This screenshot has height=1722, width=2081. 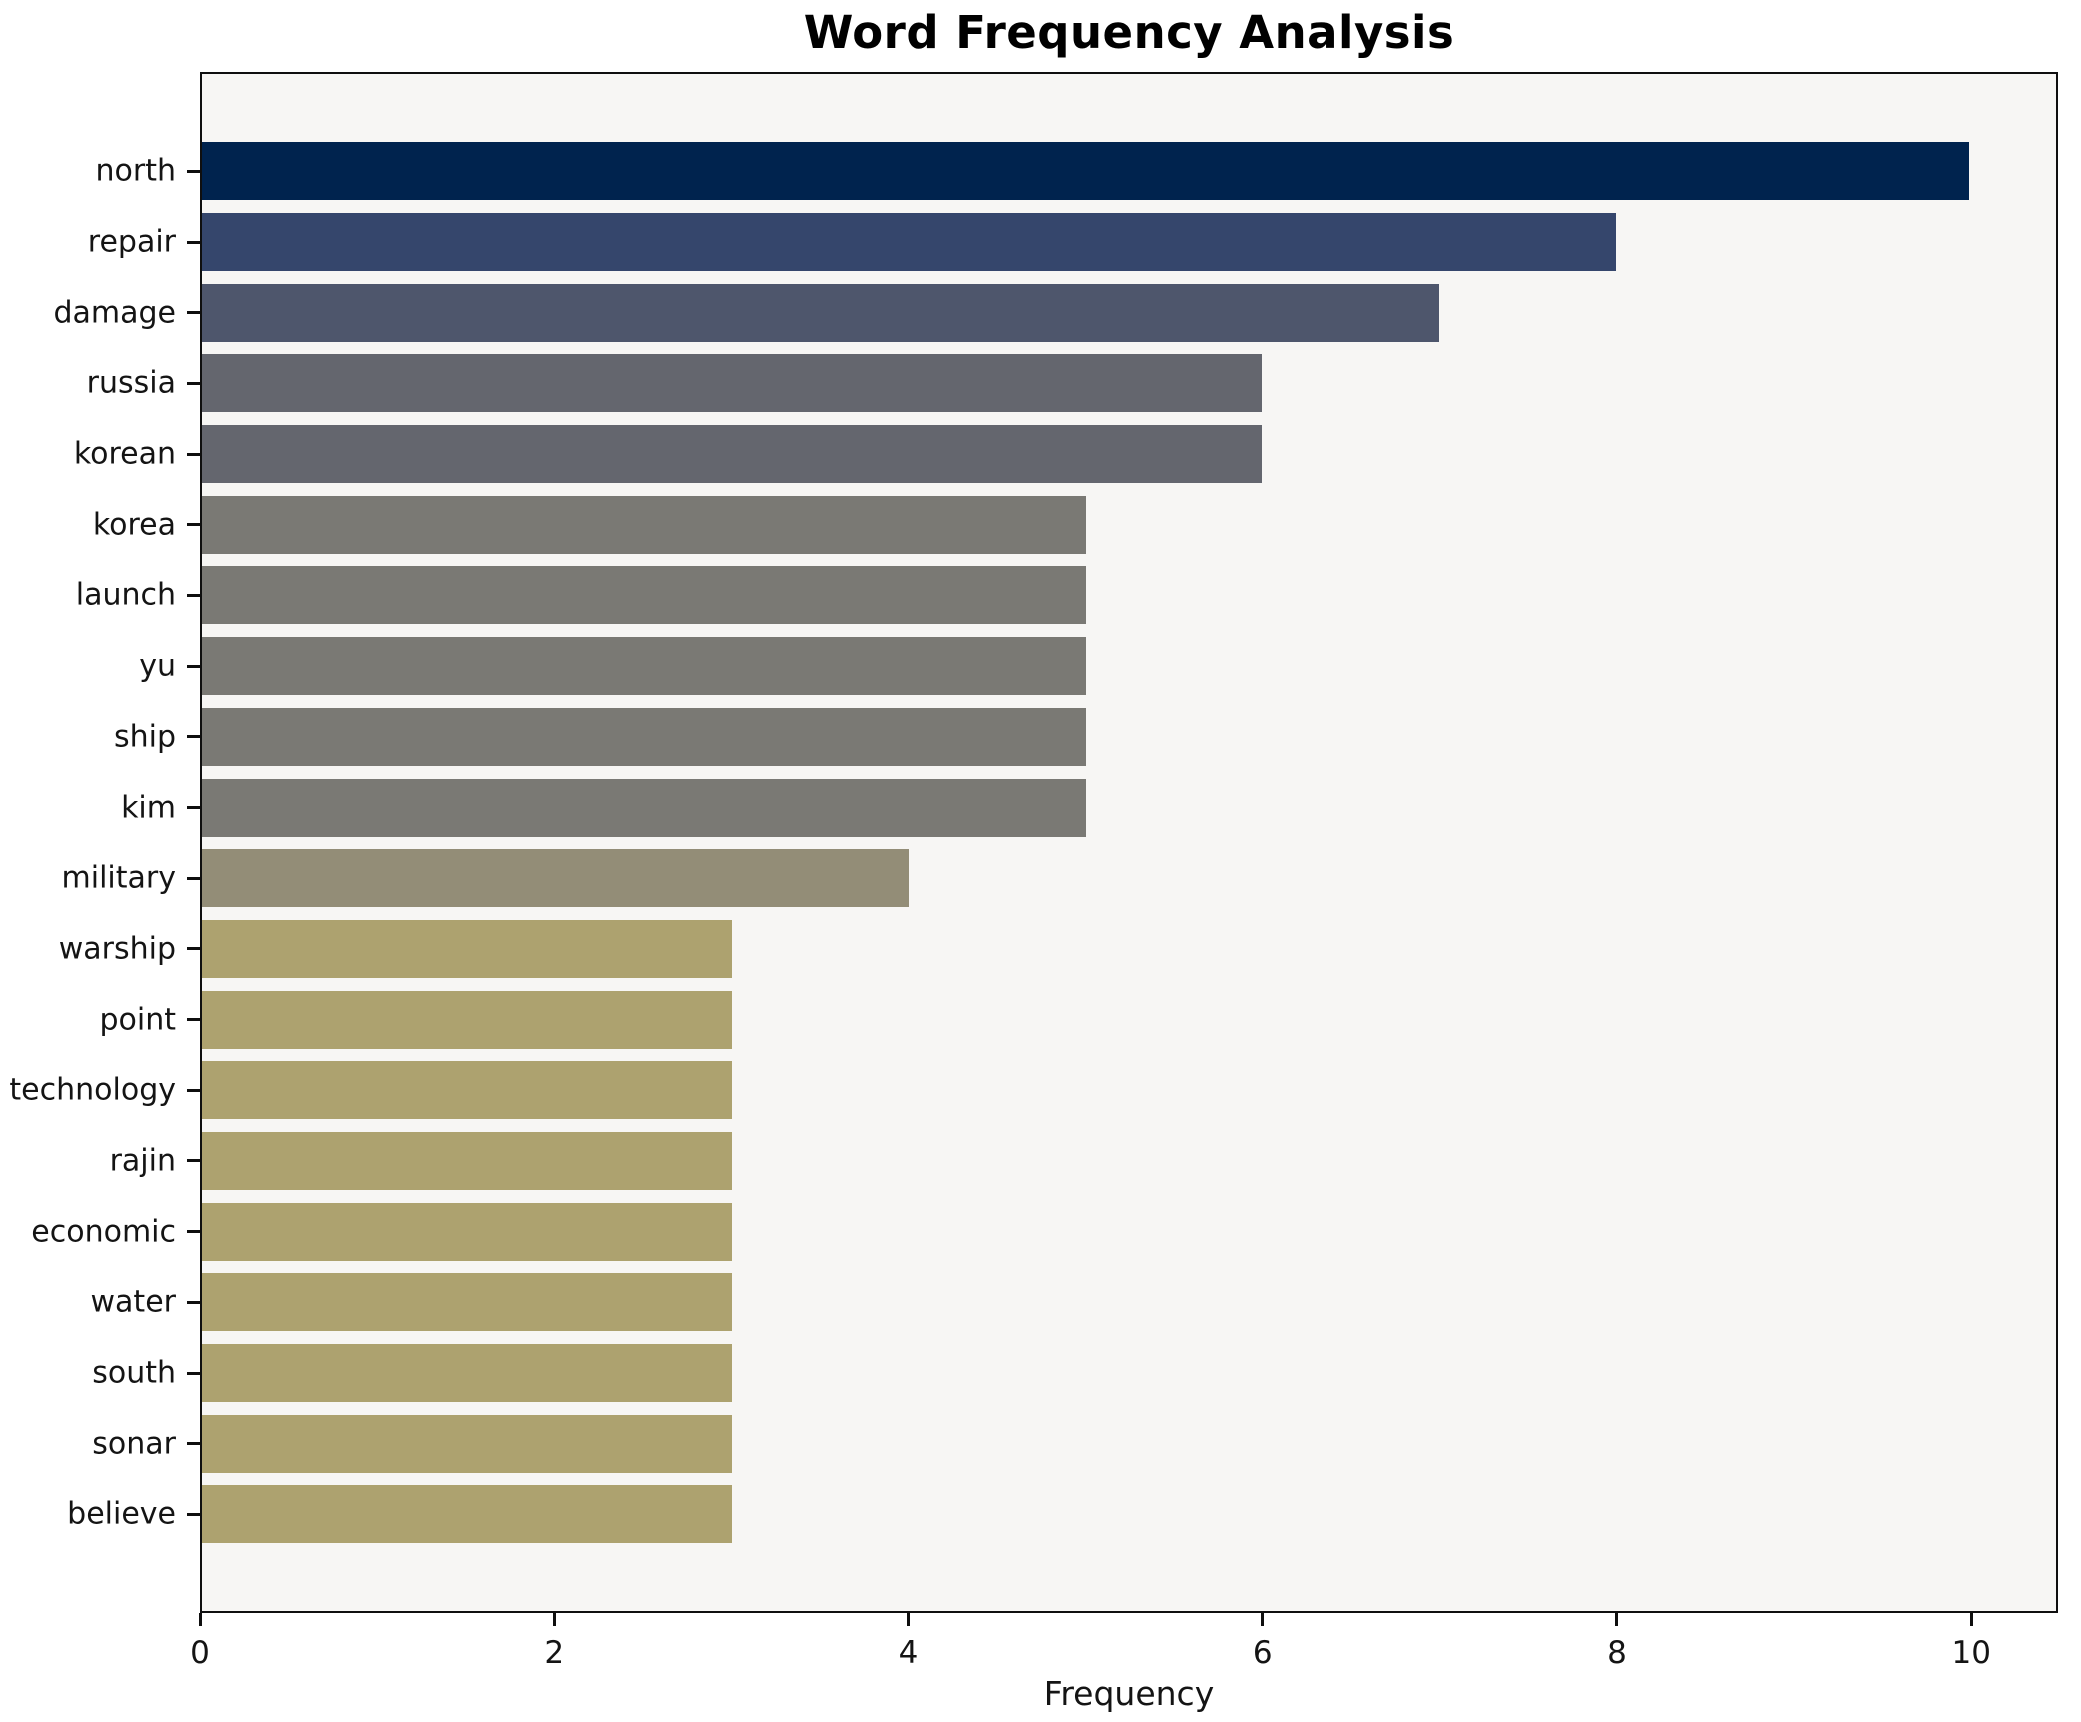 What do you see at coordinates (1262, 1653) in the screenshot?
I see `x-tick-label: 6` at bounding box center [1262, 1653].